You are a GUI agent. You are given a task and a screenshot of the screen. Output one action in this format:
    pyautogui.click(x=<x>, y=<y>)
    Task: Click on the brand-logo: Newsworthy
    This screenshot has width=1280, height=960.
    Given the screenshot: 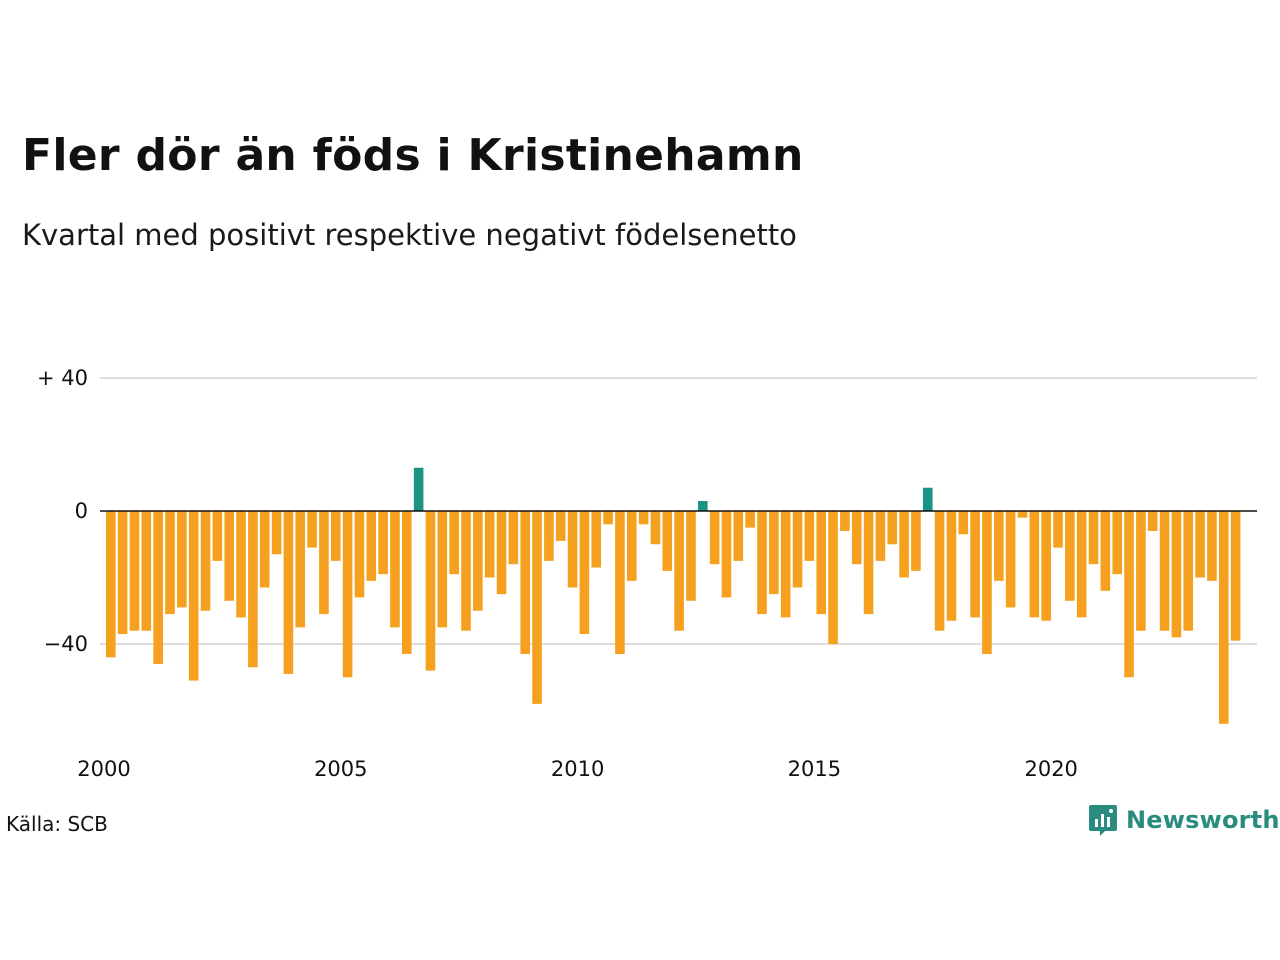 What is the action you would take?
    pyautogui.click(x=1184, y=820)
    